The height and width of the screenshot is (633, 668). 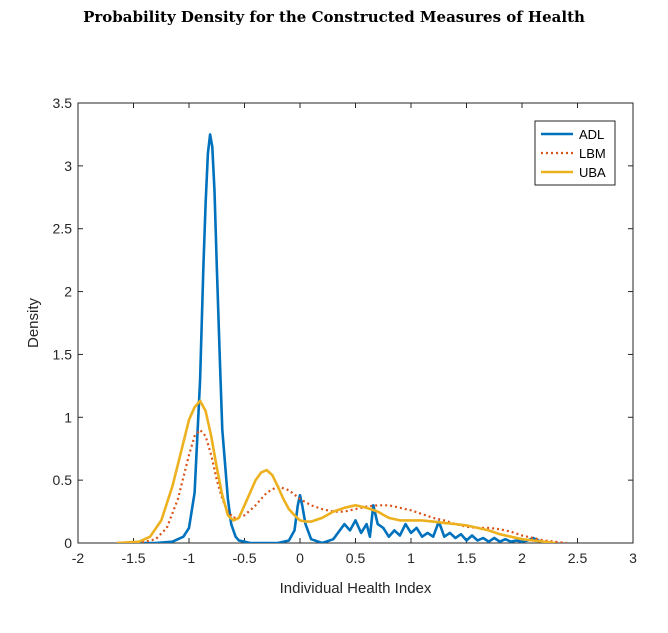 What do you see at coordinates (63, 229) in the screenshot?
I see `y-tick-label: 2.5` at bounding box center [63, 229].